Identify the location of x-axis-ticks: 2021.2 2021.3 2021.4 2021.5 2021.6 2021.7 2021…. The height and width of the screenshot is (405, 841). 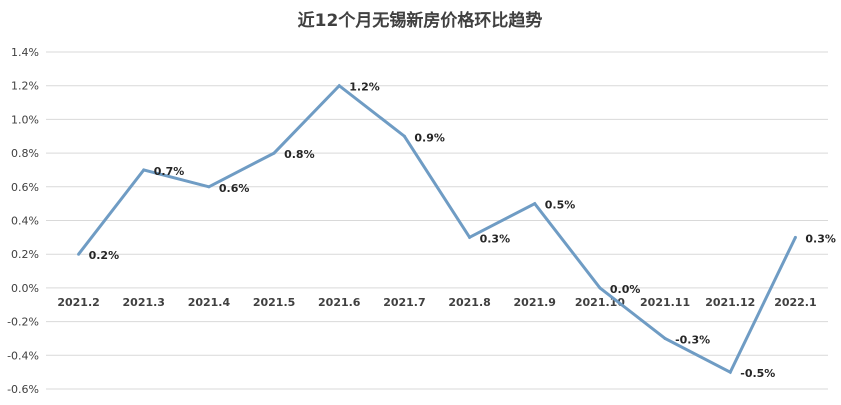
(436, 302).